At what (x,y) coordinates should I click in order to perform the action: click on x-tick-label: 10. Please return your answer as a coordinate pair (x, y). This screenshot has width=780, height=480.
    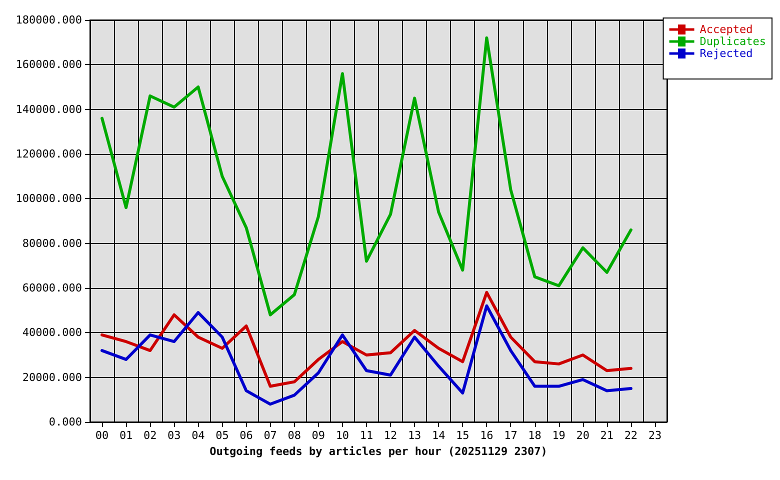
    Looking at the image, I should click on (343, 435).